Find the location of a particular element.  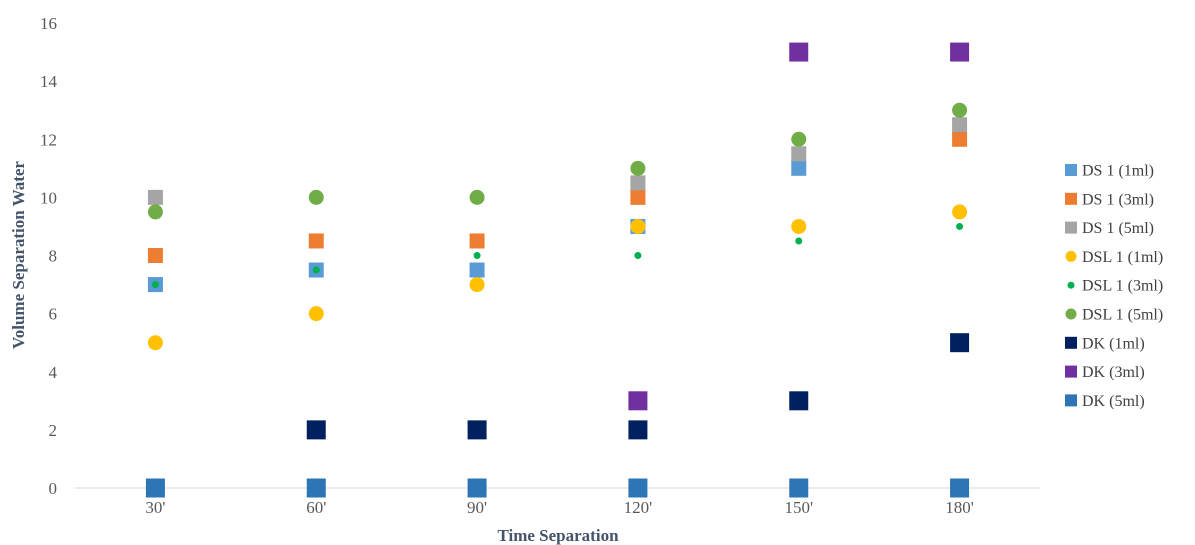

y-axis-title: Volume Separation Water is located at coordinates (18, 255).